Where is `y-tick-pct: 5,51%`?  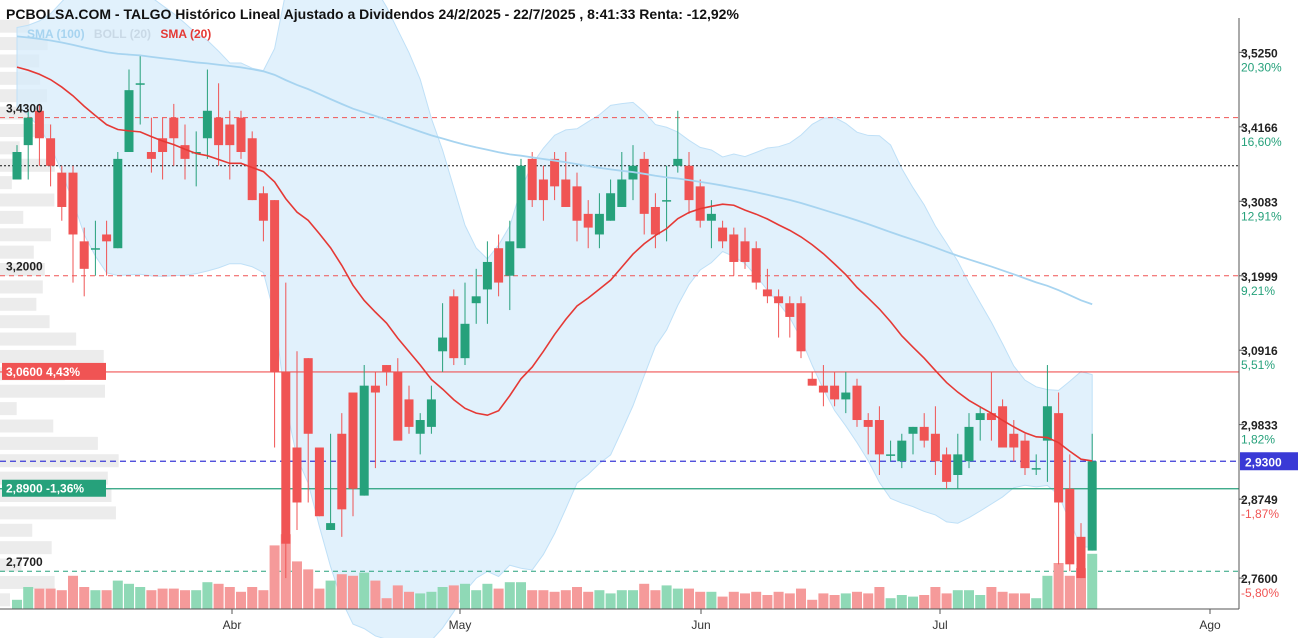 y-tick-pct: 5,51% is located at coordinates (1258, 365).